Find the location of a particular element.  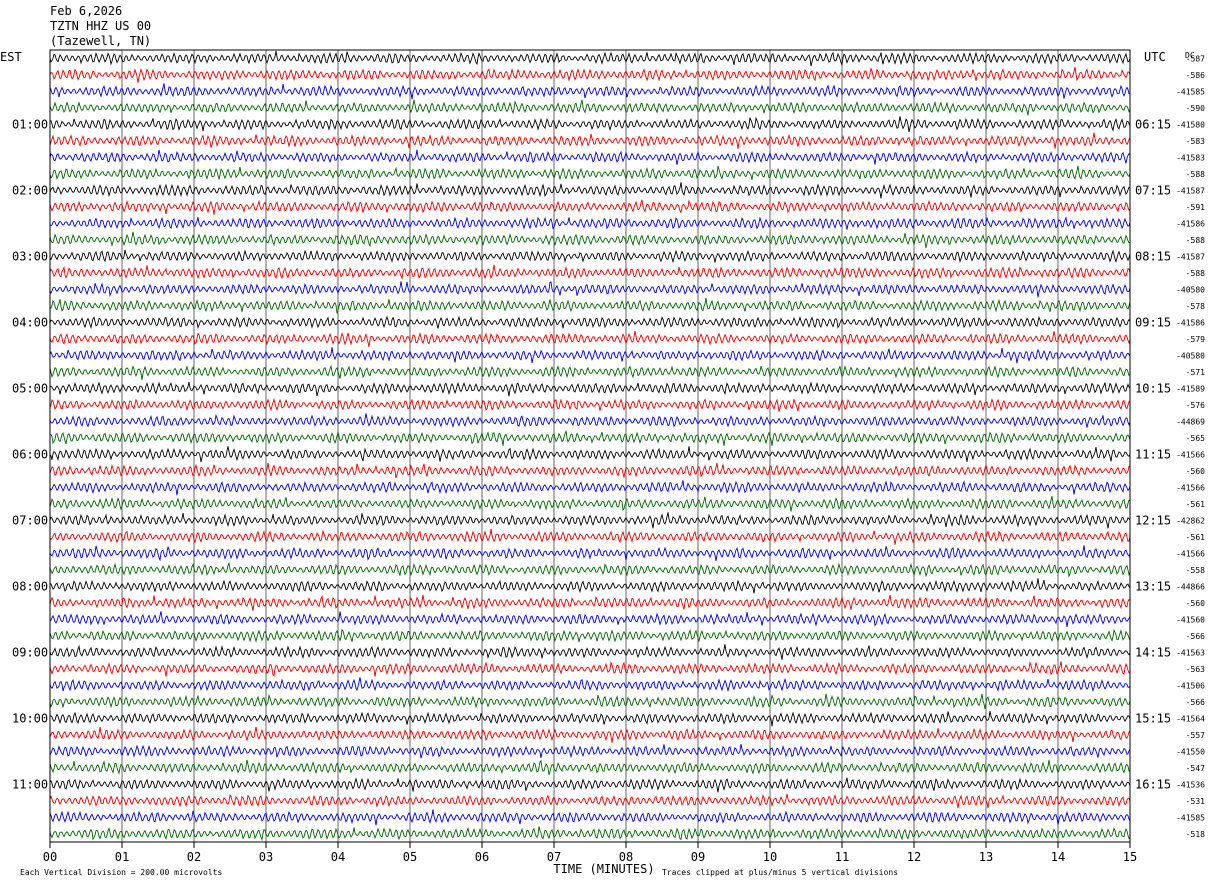

dc-offset-value: -41589 is located at coordinates (1190, 388).